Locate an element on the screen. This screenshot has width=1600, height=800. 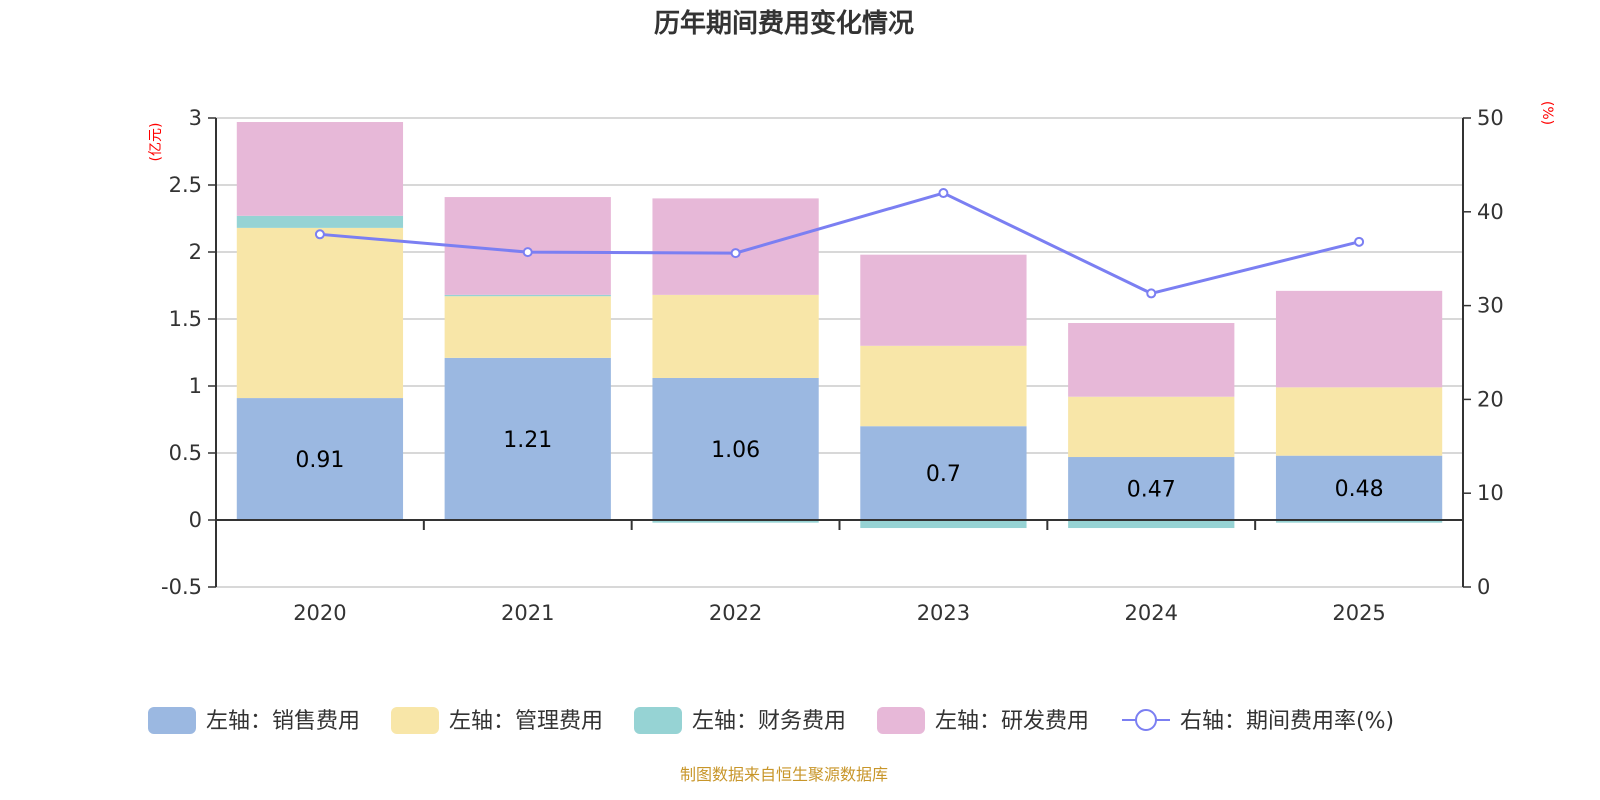
data-label: 0.47 is located at coordinates (1151, 490).